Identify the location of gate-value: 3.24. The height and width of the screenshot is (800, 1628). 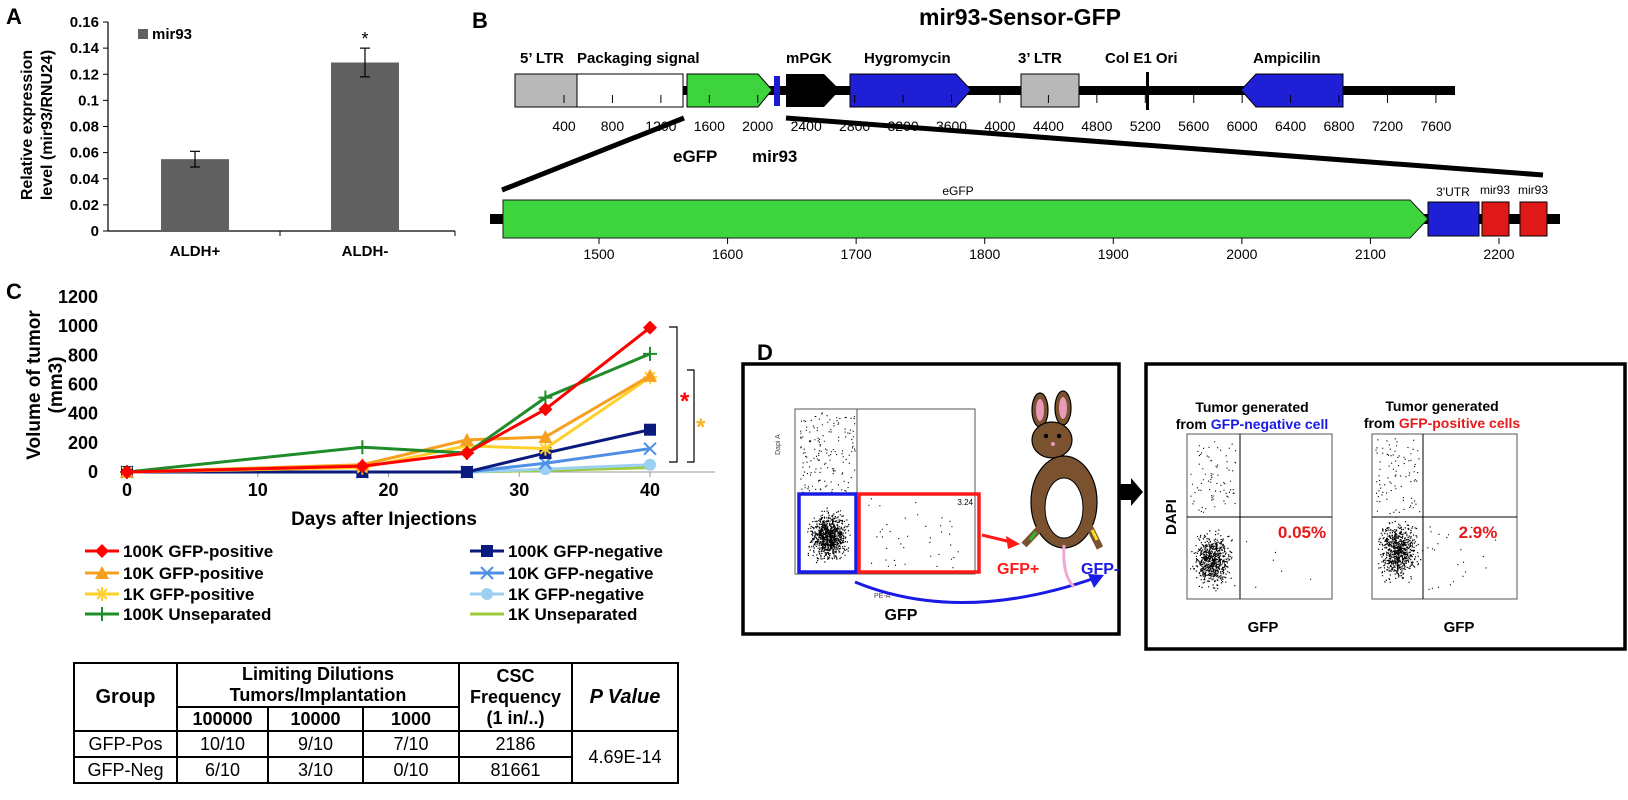
(965, 502).